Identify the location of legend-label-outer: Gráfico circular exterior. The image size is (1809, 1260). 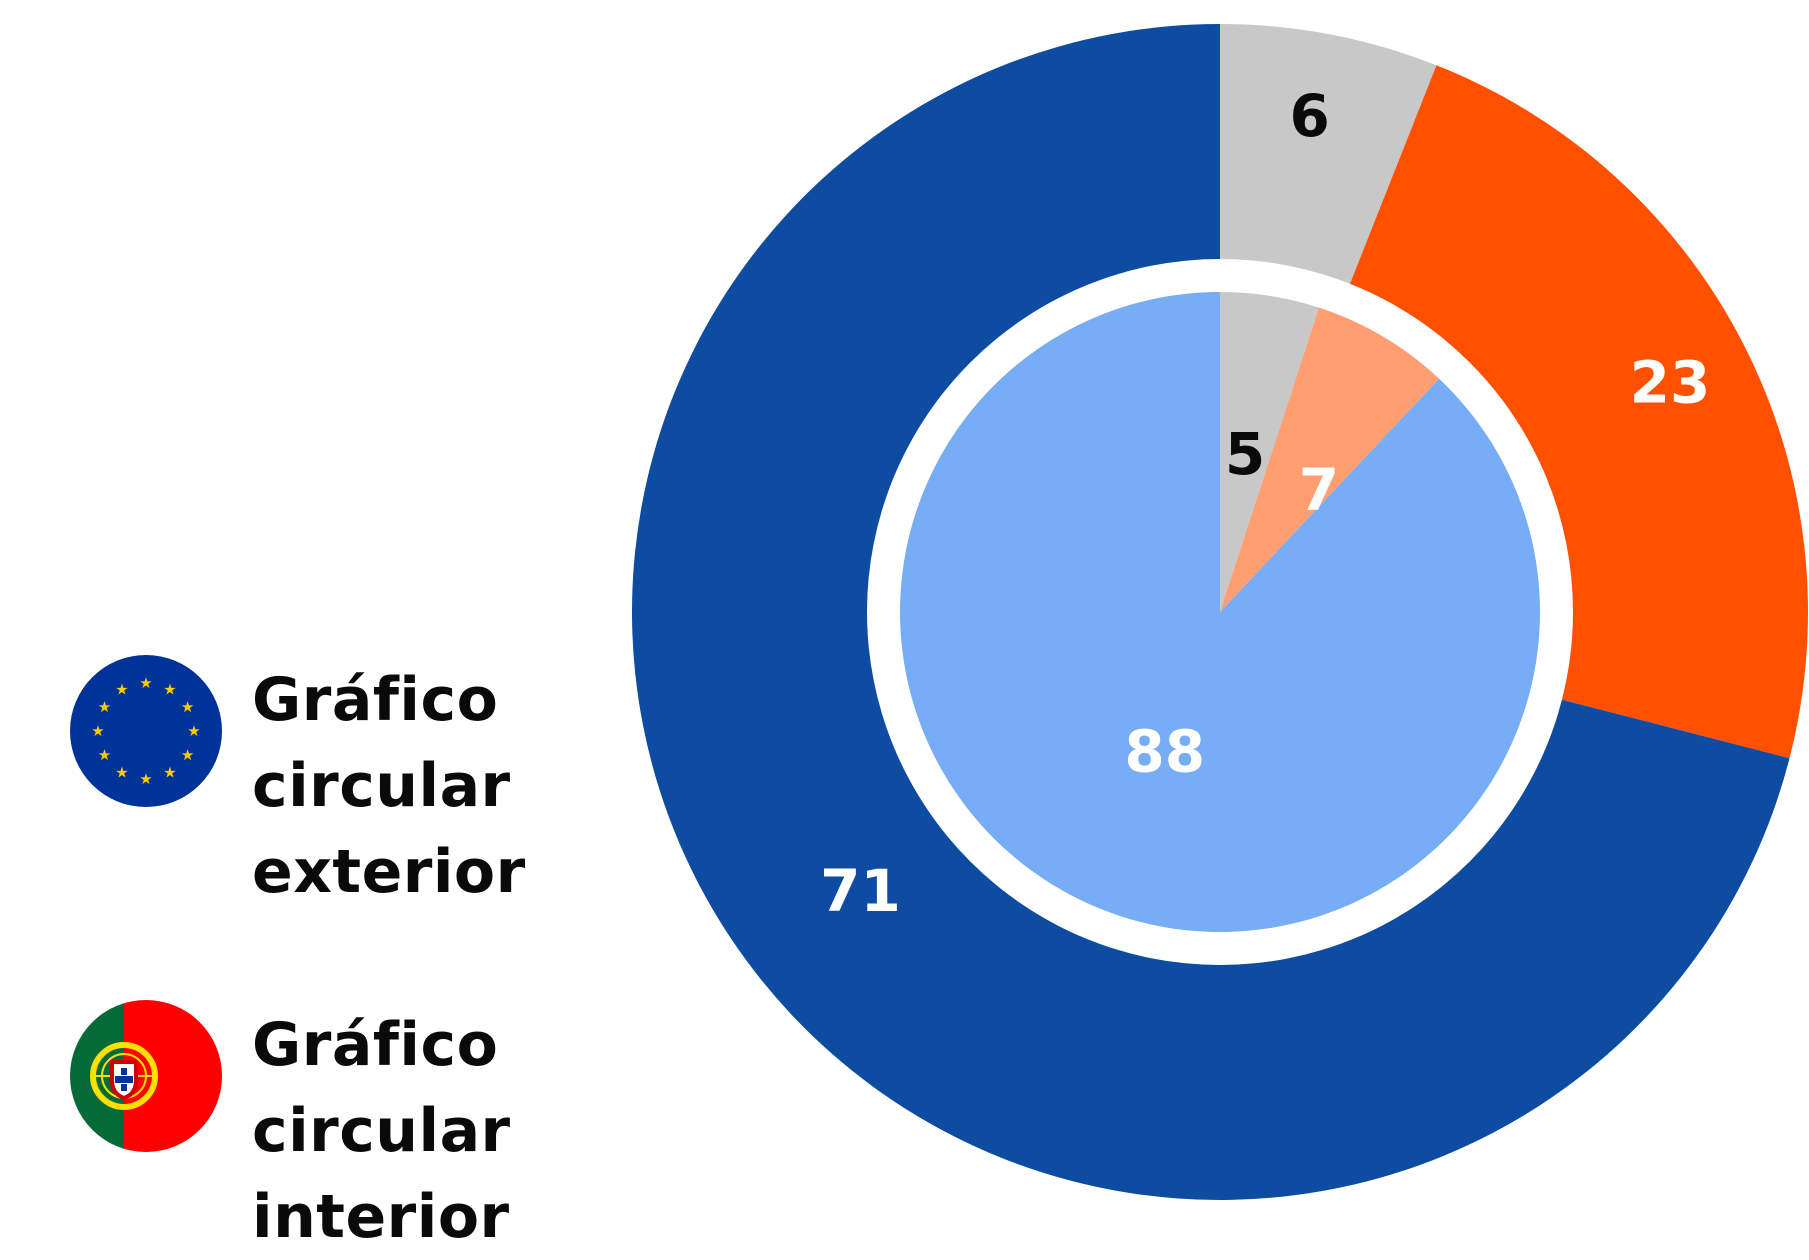
(389, 786).